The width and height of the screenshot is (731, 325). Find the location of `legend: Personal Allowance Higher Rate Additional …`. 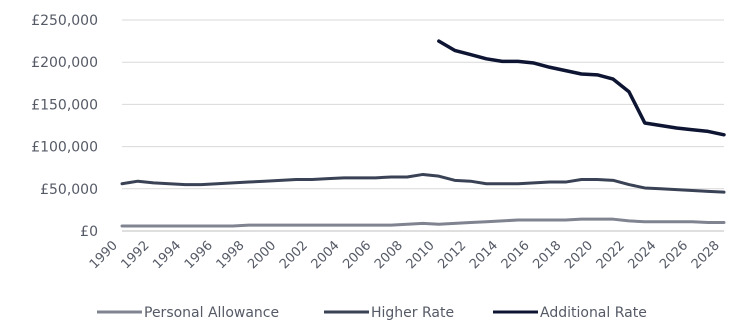

legend: Personal Allowance Higher Rate Additional … is located at coordinates (372, 313).